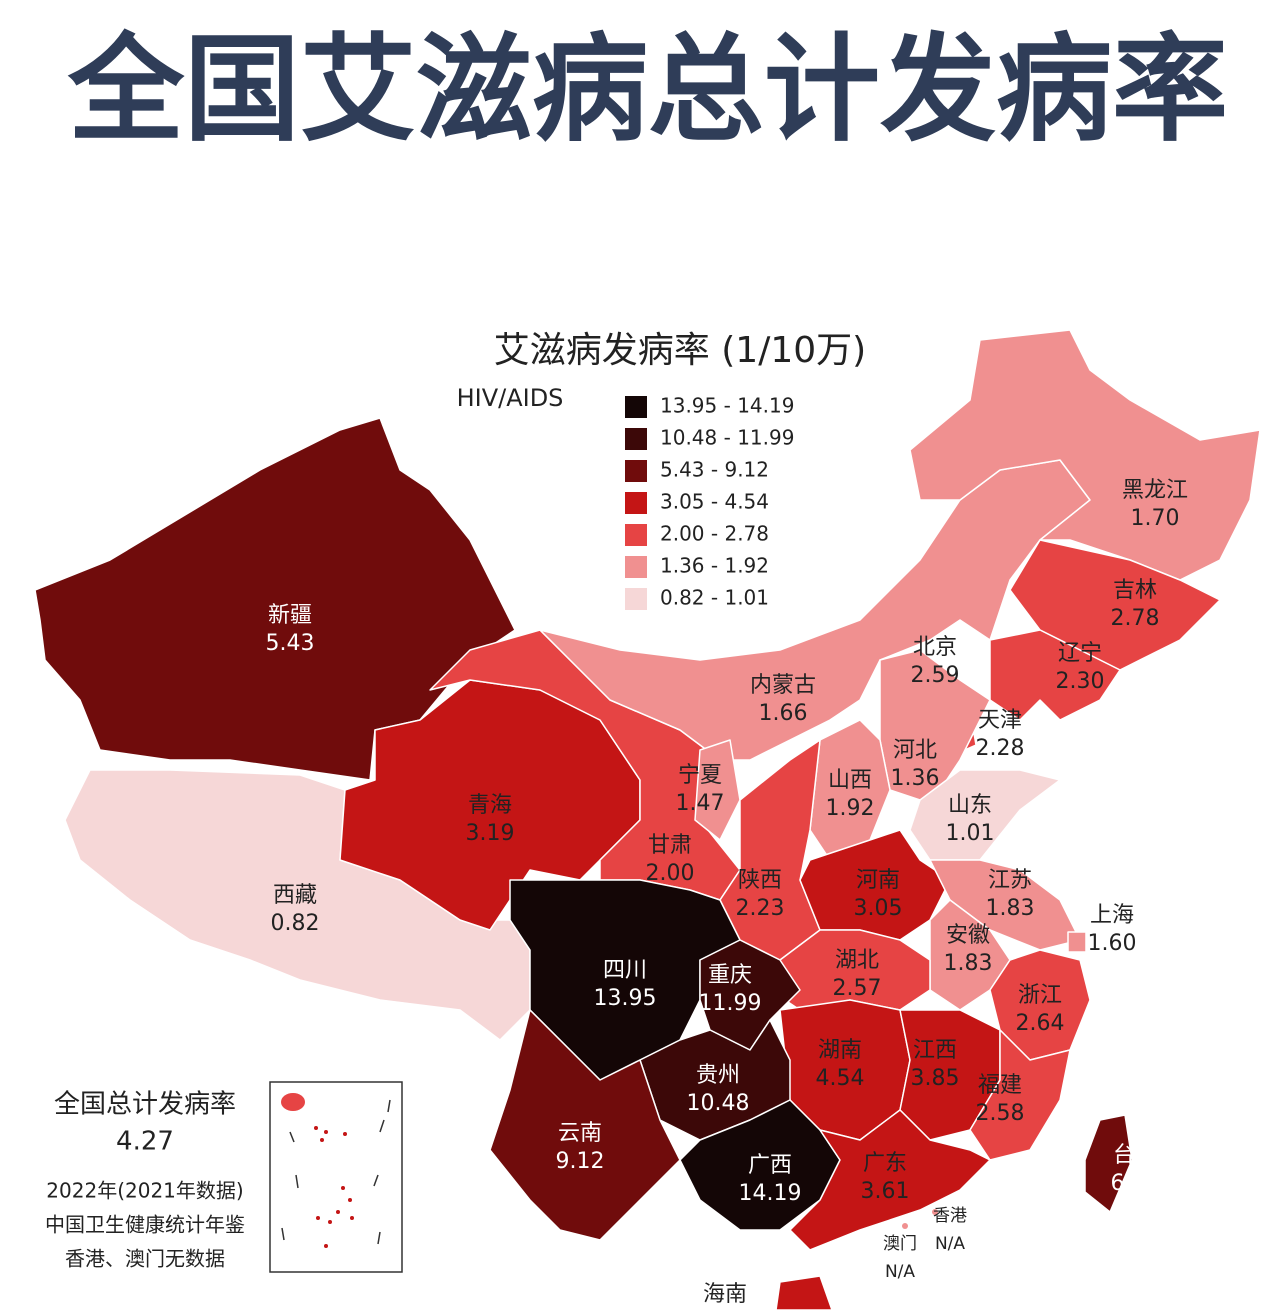 Image resolution: width=1270 pixels, height=1310 pixels. I want to click on region-name: 海南, so click(725, 1294).